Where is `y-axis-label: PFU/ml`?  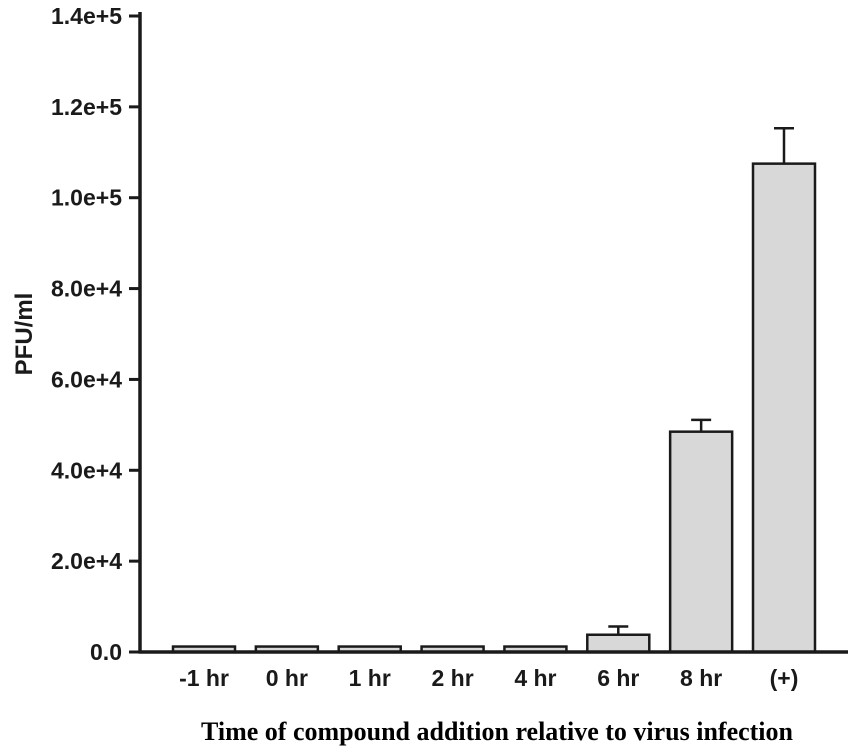
y-axis-label: PFU/ml is located at coordinates (24, 334).